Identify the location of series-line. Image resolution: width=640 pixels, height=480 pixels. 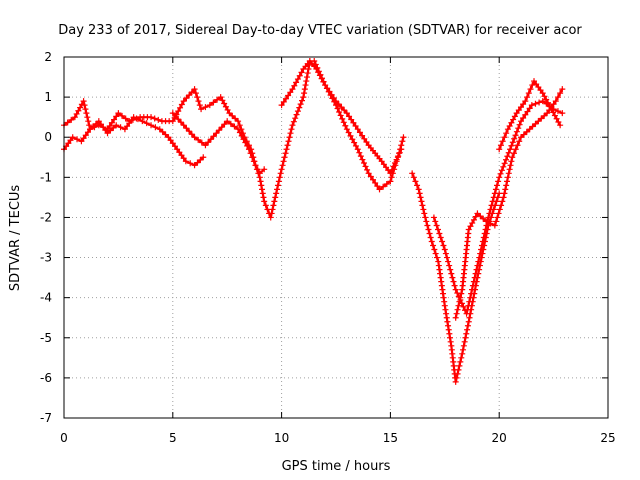
(164, 131).